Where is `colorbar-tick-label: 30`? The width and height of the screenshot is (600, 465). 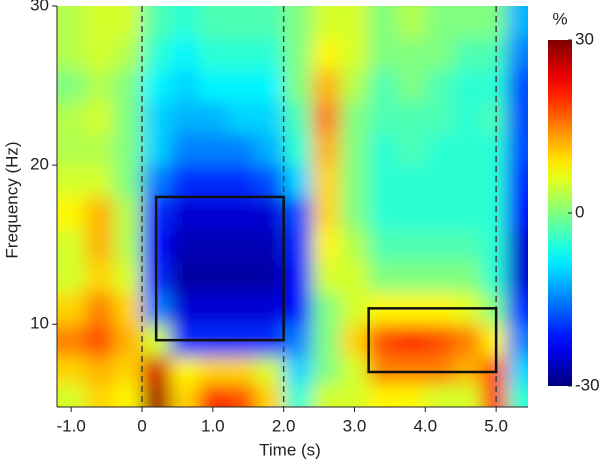
colorbar-tick-label: 30 is located at coordinates (584, 38).